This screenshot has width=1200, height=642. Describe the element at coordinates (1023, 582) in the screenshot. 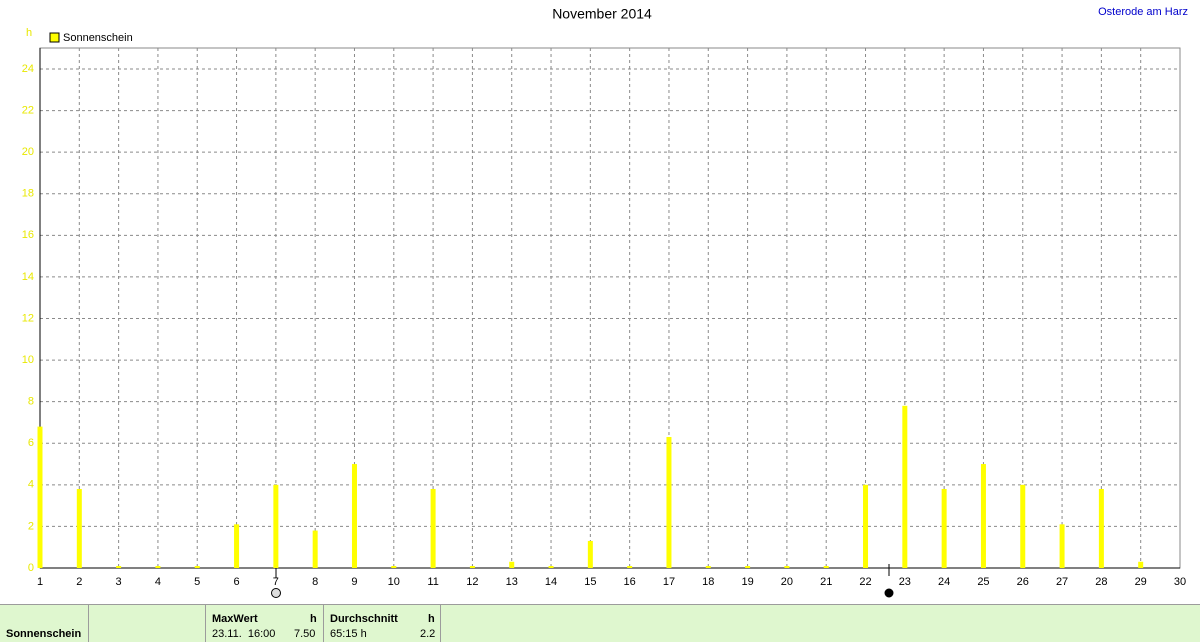

I see `x-tick-label: 26` at that location.